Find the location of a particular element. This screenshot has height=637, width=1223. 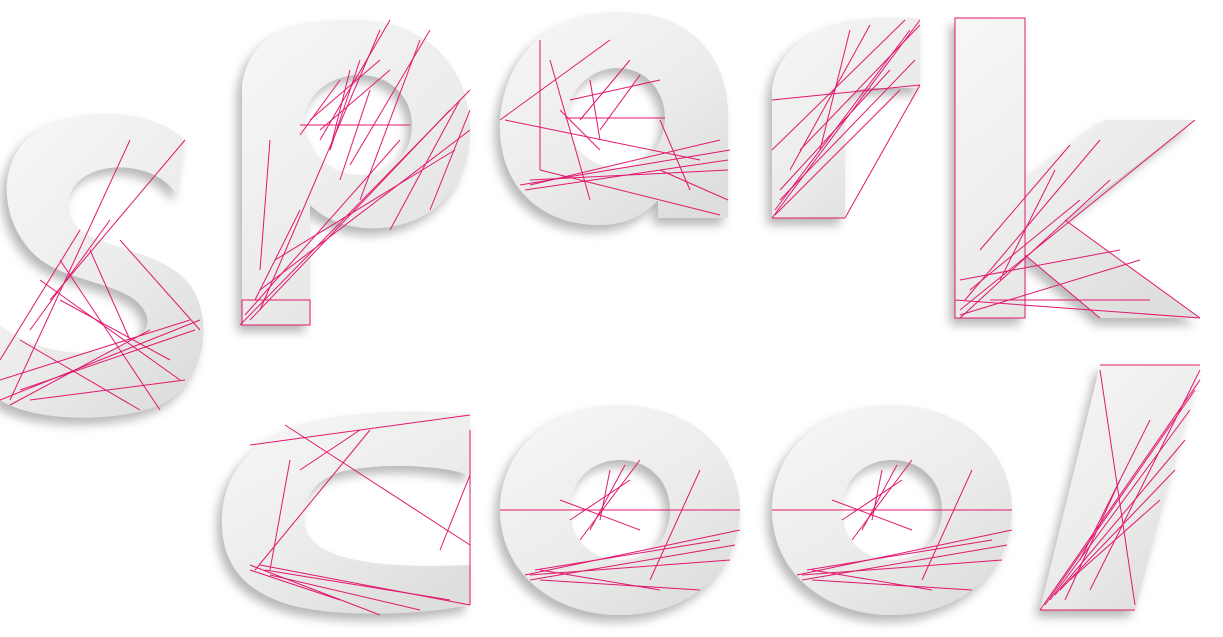

letter-k-wires is located at coordinates (1077, 168).